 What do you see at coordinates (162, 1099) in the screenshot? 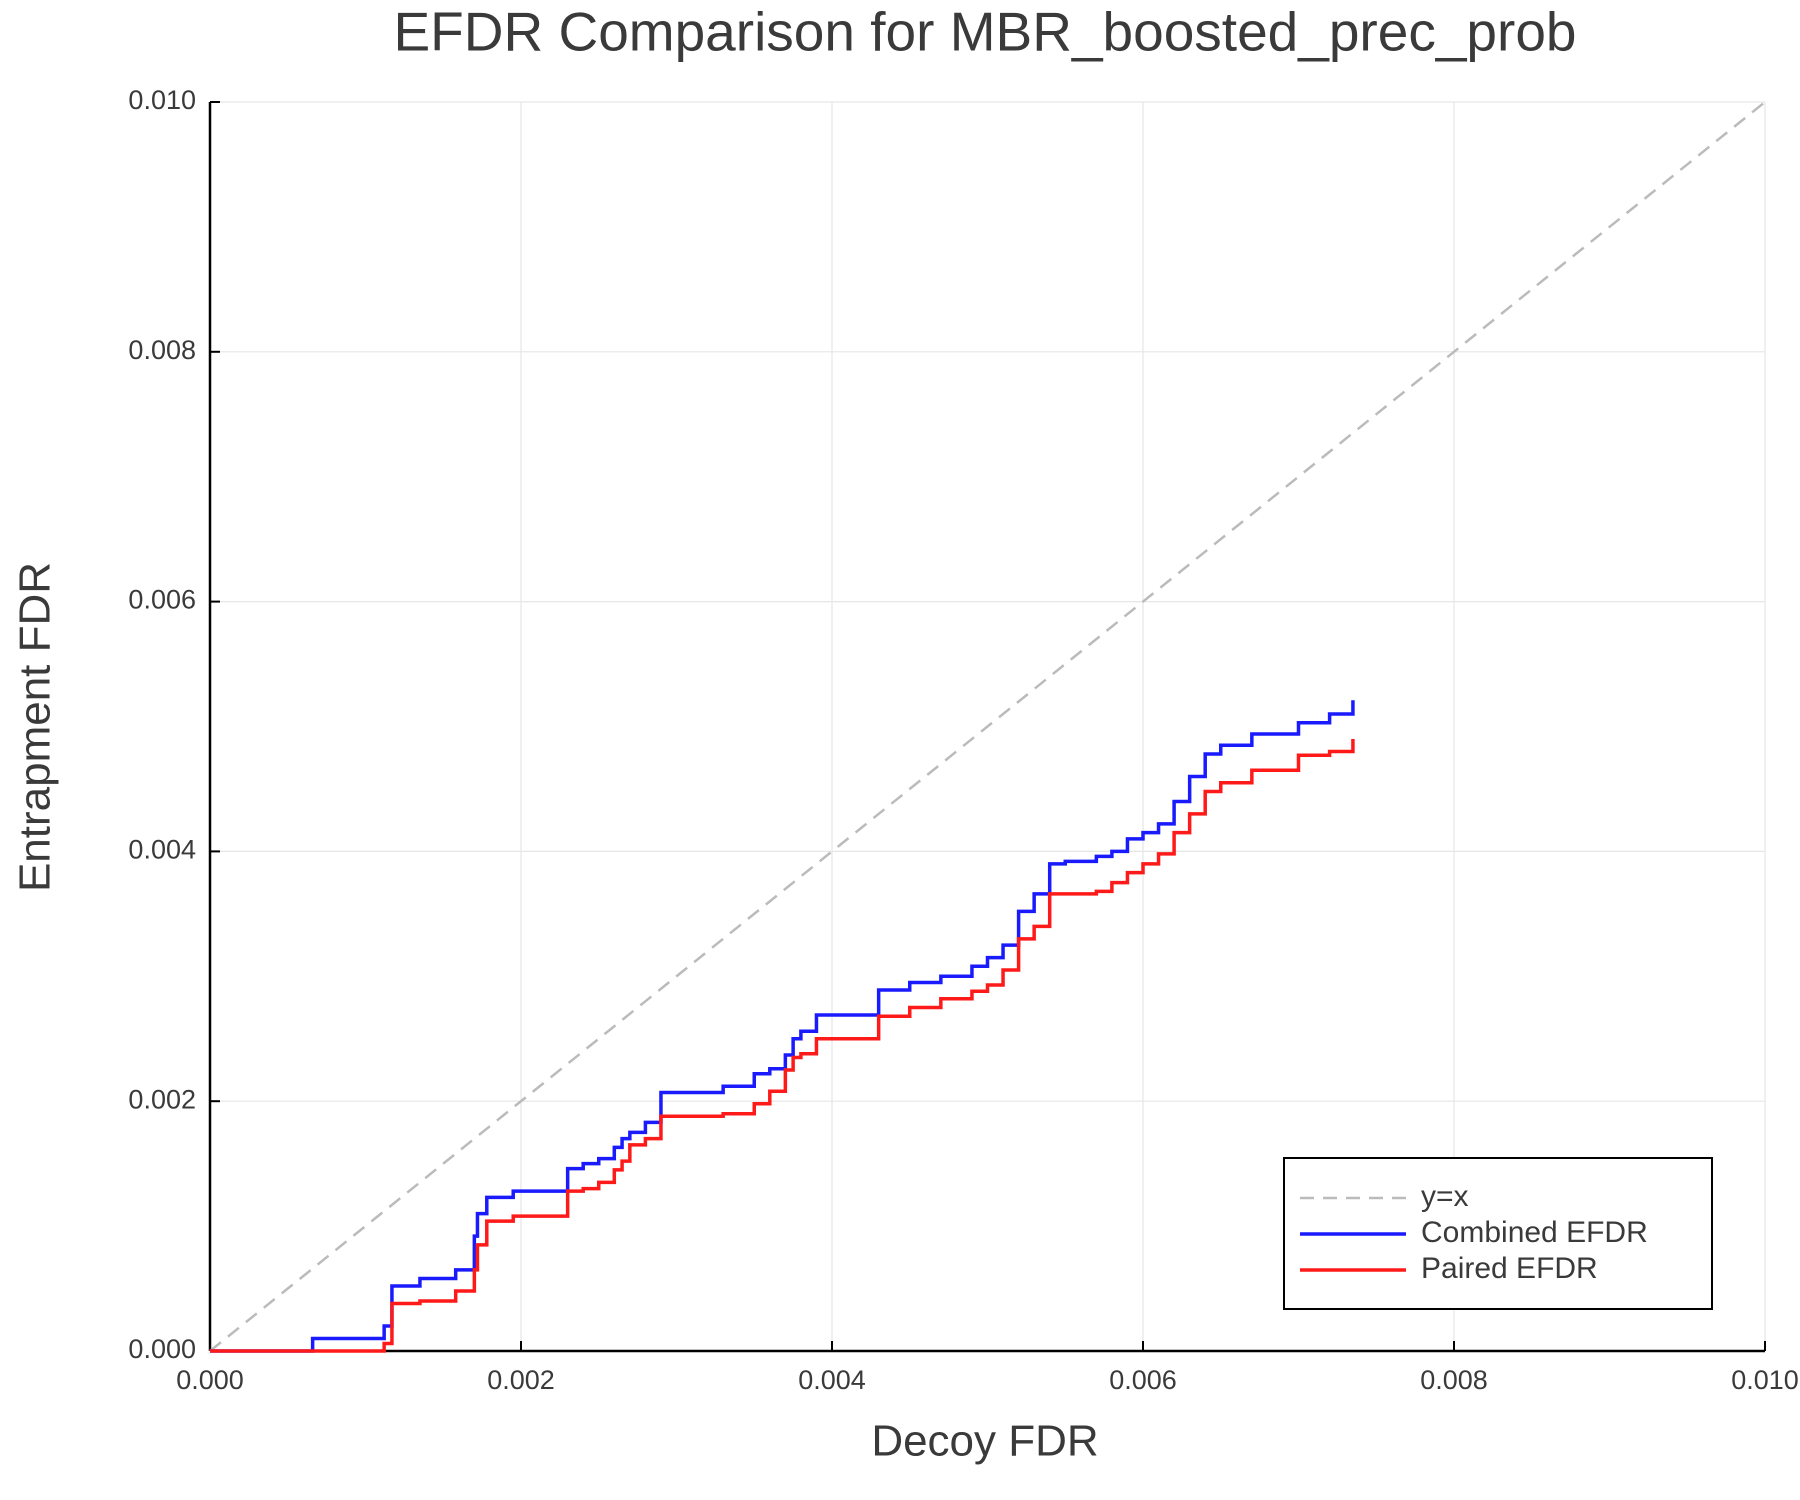
I see `y-tick-label: 0.002` at bounding box center [162, 1099].